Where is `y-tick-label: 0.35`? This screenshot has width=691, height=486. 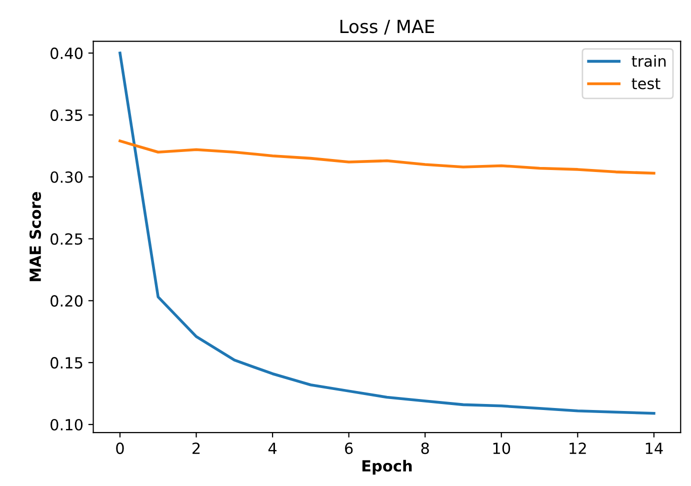 y-tick-label: 0.35 is located at coordinates (66, 115).